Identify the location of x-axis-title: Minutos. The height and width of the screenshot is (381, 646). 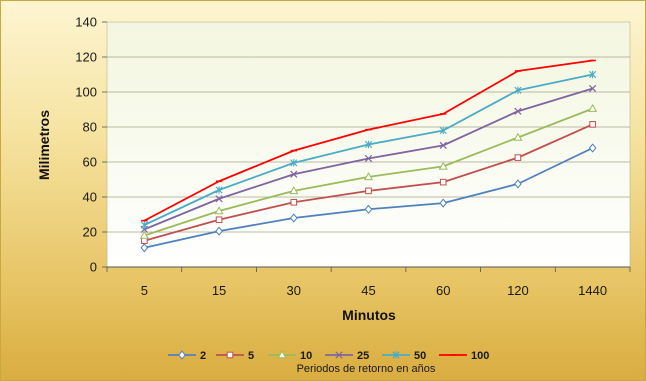
(369, 315).